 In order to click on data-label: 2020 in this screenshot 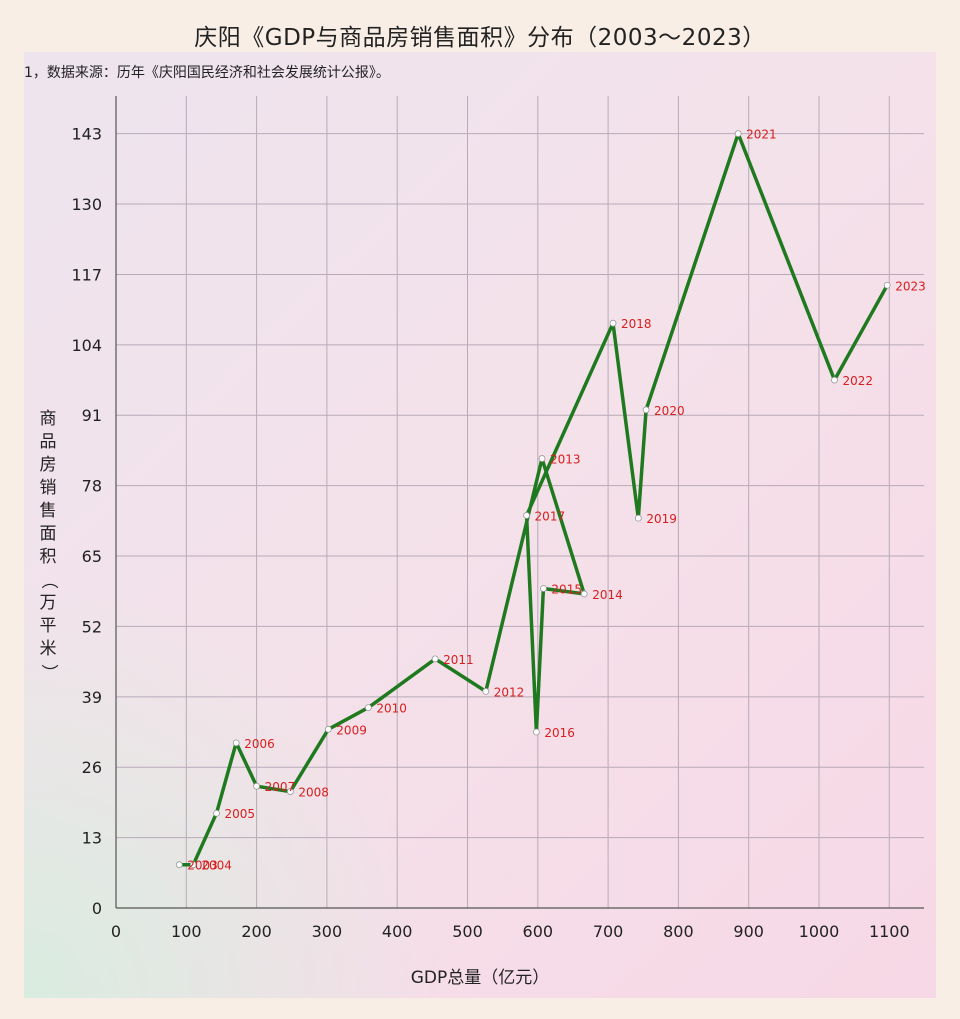, I will do `click(669, 411)`.